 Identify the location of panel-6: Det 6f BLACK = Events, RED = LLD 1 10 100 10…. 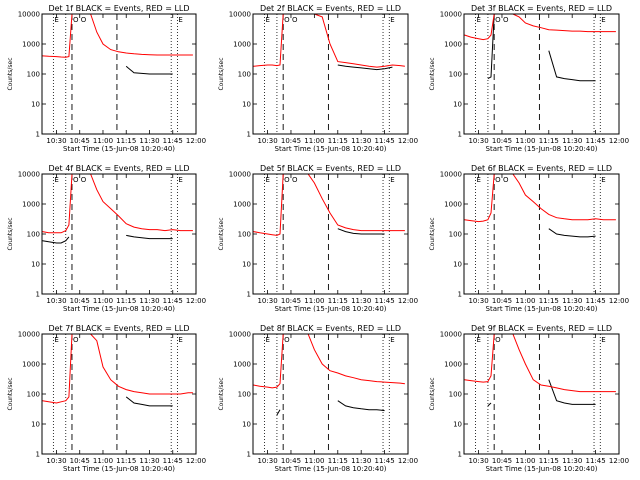
(529, 238).